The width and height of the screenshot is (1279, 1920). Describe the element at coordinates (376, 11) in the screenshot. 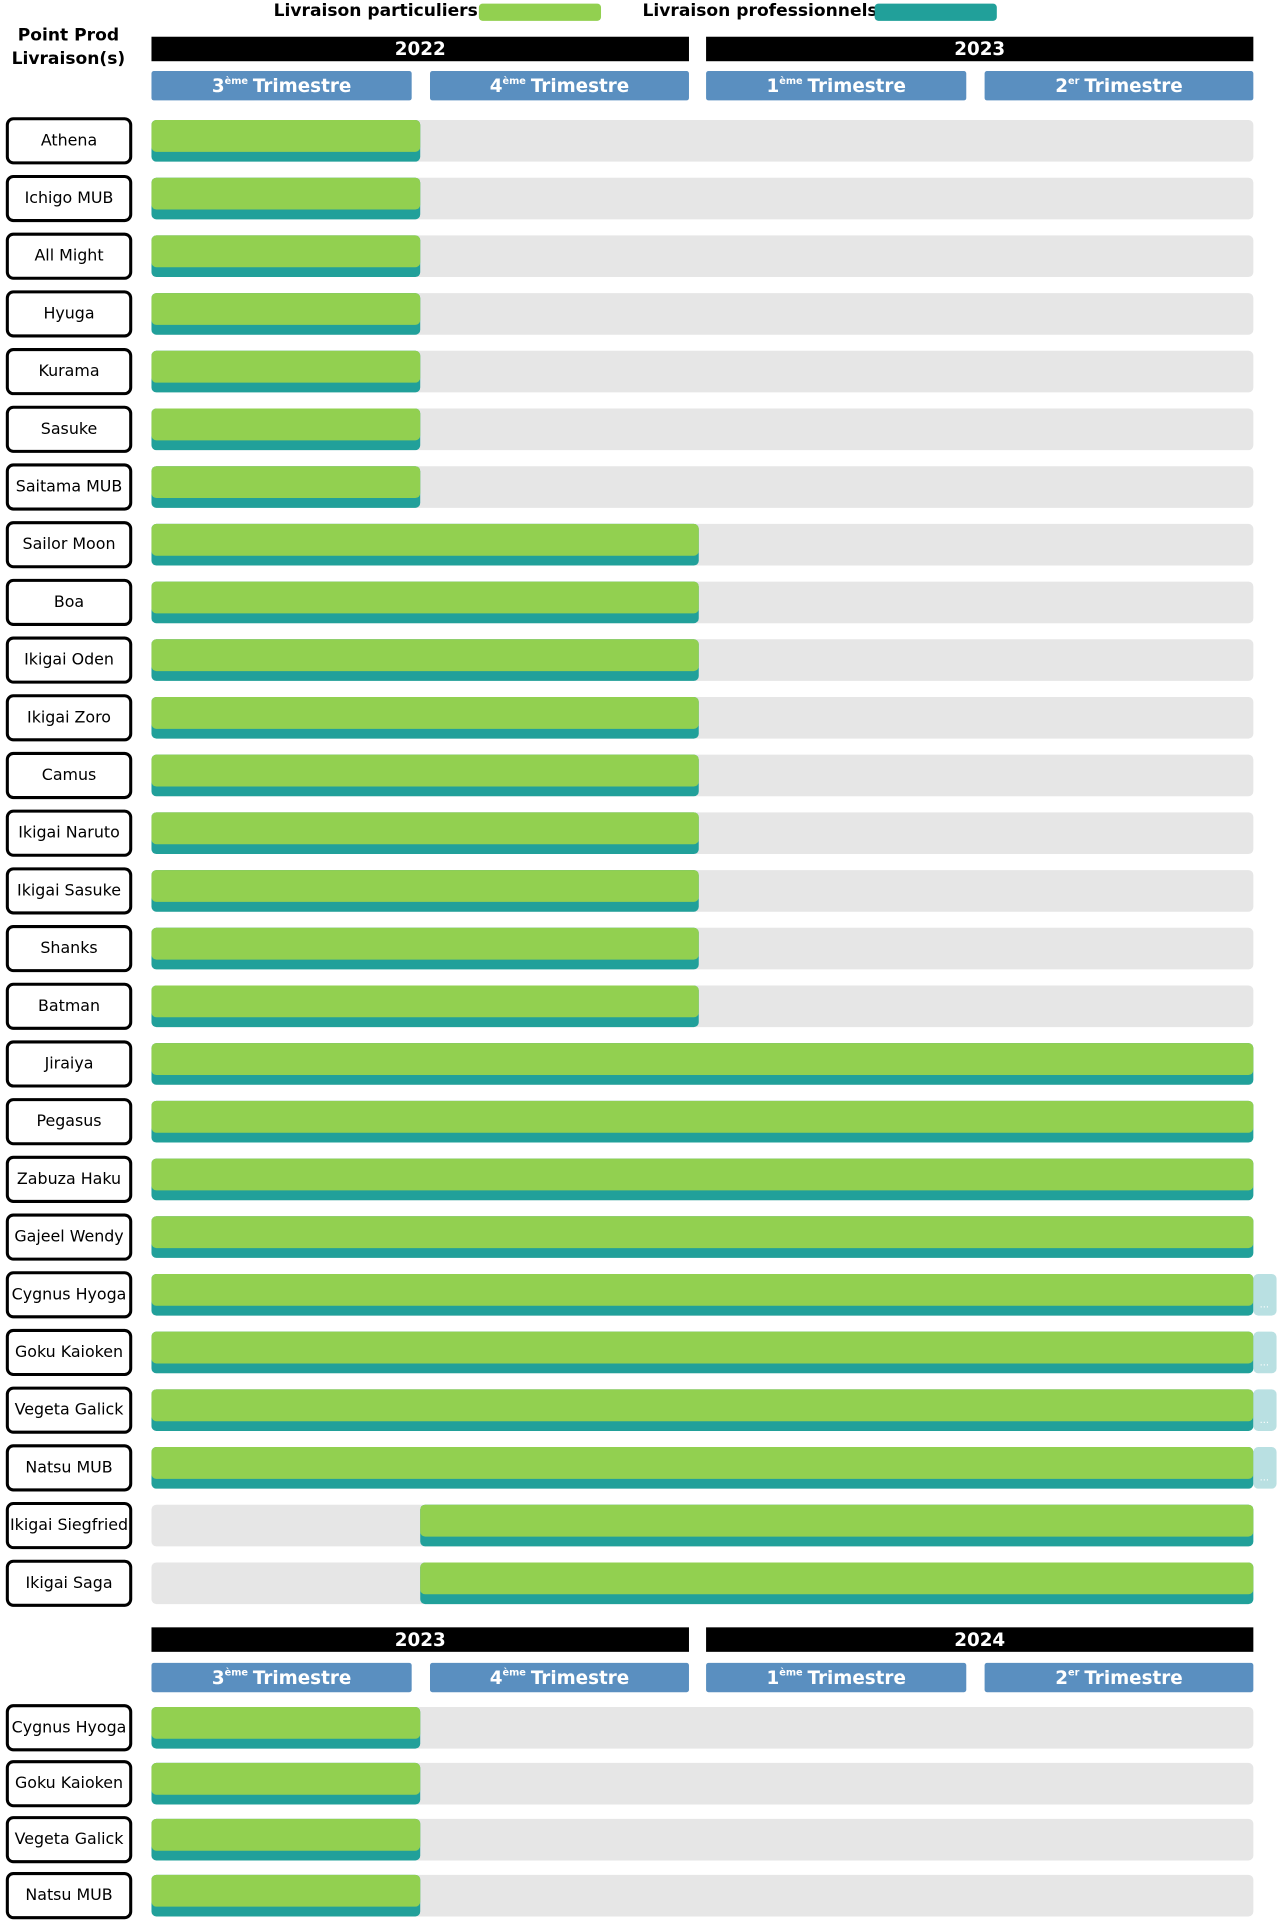

I see `legend-label: Livraison particuliers` at that location.